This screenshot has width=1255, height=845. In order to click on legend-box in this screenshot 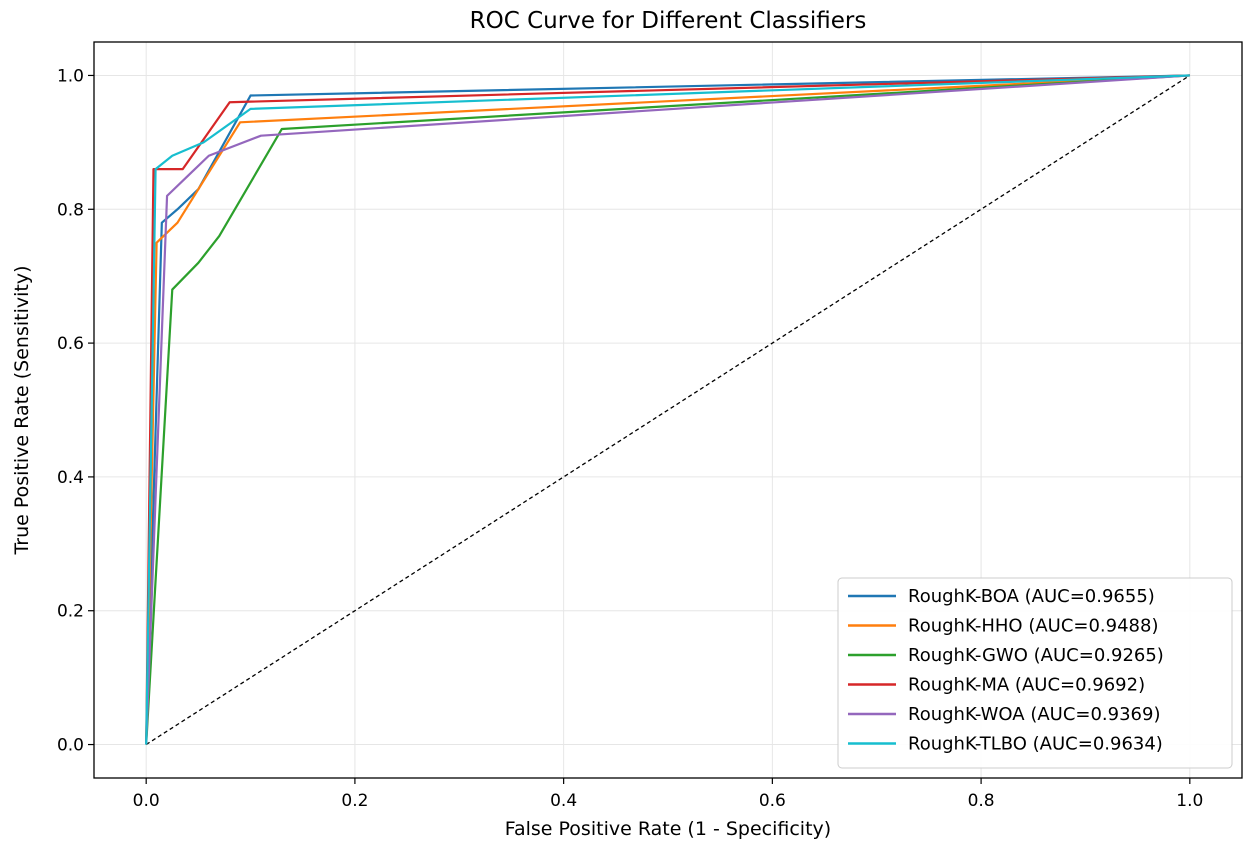, I will do `click(1035, 673)`.